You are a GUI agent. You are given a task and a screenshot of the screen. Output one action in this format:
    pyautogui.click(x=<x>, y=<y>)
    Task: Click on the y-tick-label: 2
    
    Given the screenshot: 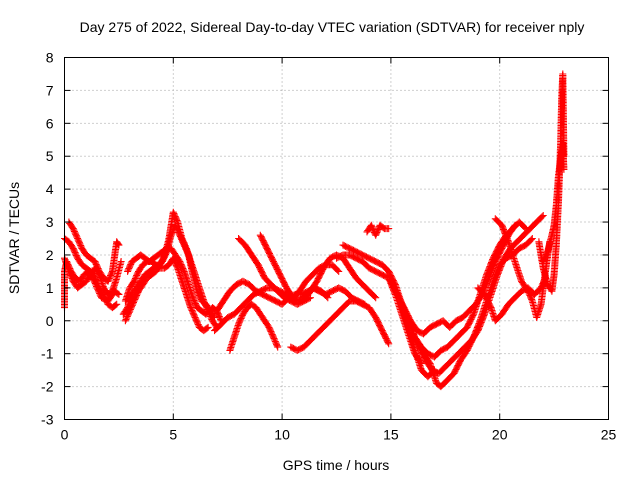 What is the action you would take?
    pyautogui.click(x=50, y=255)
    